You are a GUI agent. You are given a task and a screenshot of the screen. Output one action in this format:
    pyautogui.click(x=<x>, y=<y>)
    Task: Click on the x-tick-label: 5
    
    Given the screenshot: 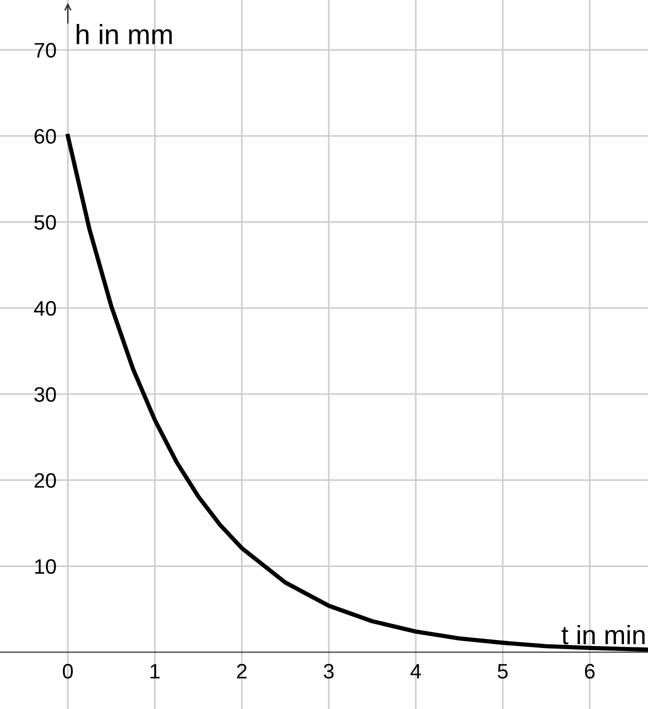 What is the action you would take?
    pyautogui.click(x=503, y=671)
    